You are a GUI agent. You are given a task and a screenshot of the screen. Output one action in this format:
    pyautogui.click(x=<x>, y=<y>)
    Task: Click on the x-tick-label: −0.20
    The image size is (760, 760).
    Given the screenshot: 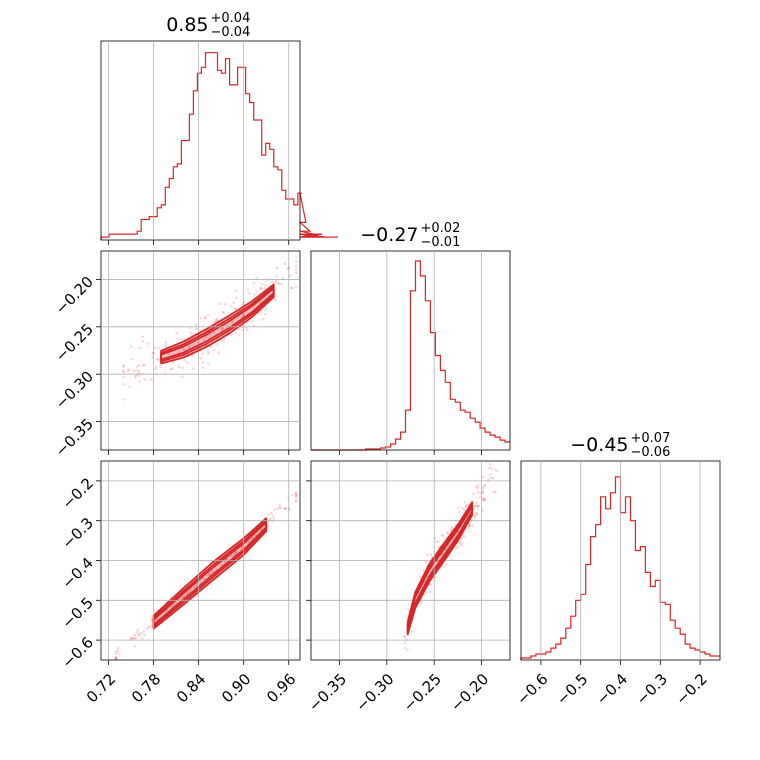 What is the action you would take?
    pyautogui.click(x=469, y=692)
    